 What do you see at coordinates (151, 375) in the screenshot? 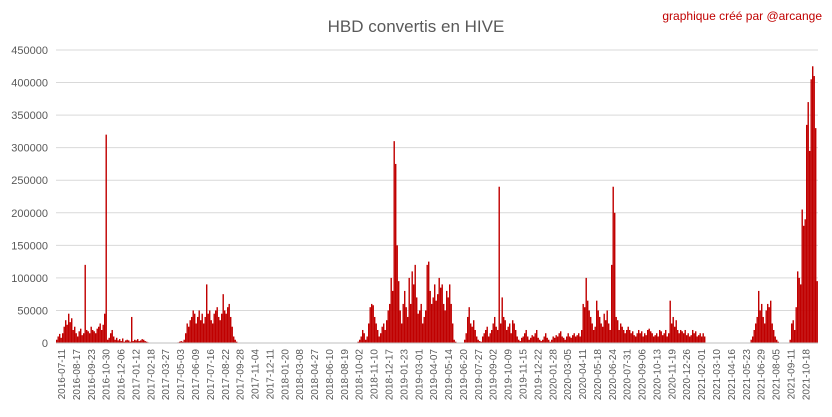
I see `x-tick-label: 2017-02-18` at bounding box center [151, 375].